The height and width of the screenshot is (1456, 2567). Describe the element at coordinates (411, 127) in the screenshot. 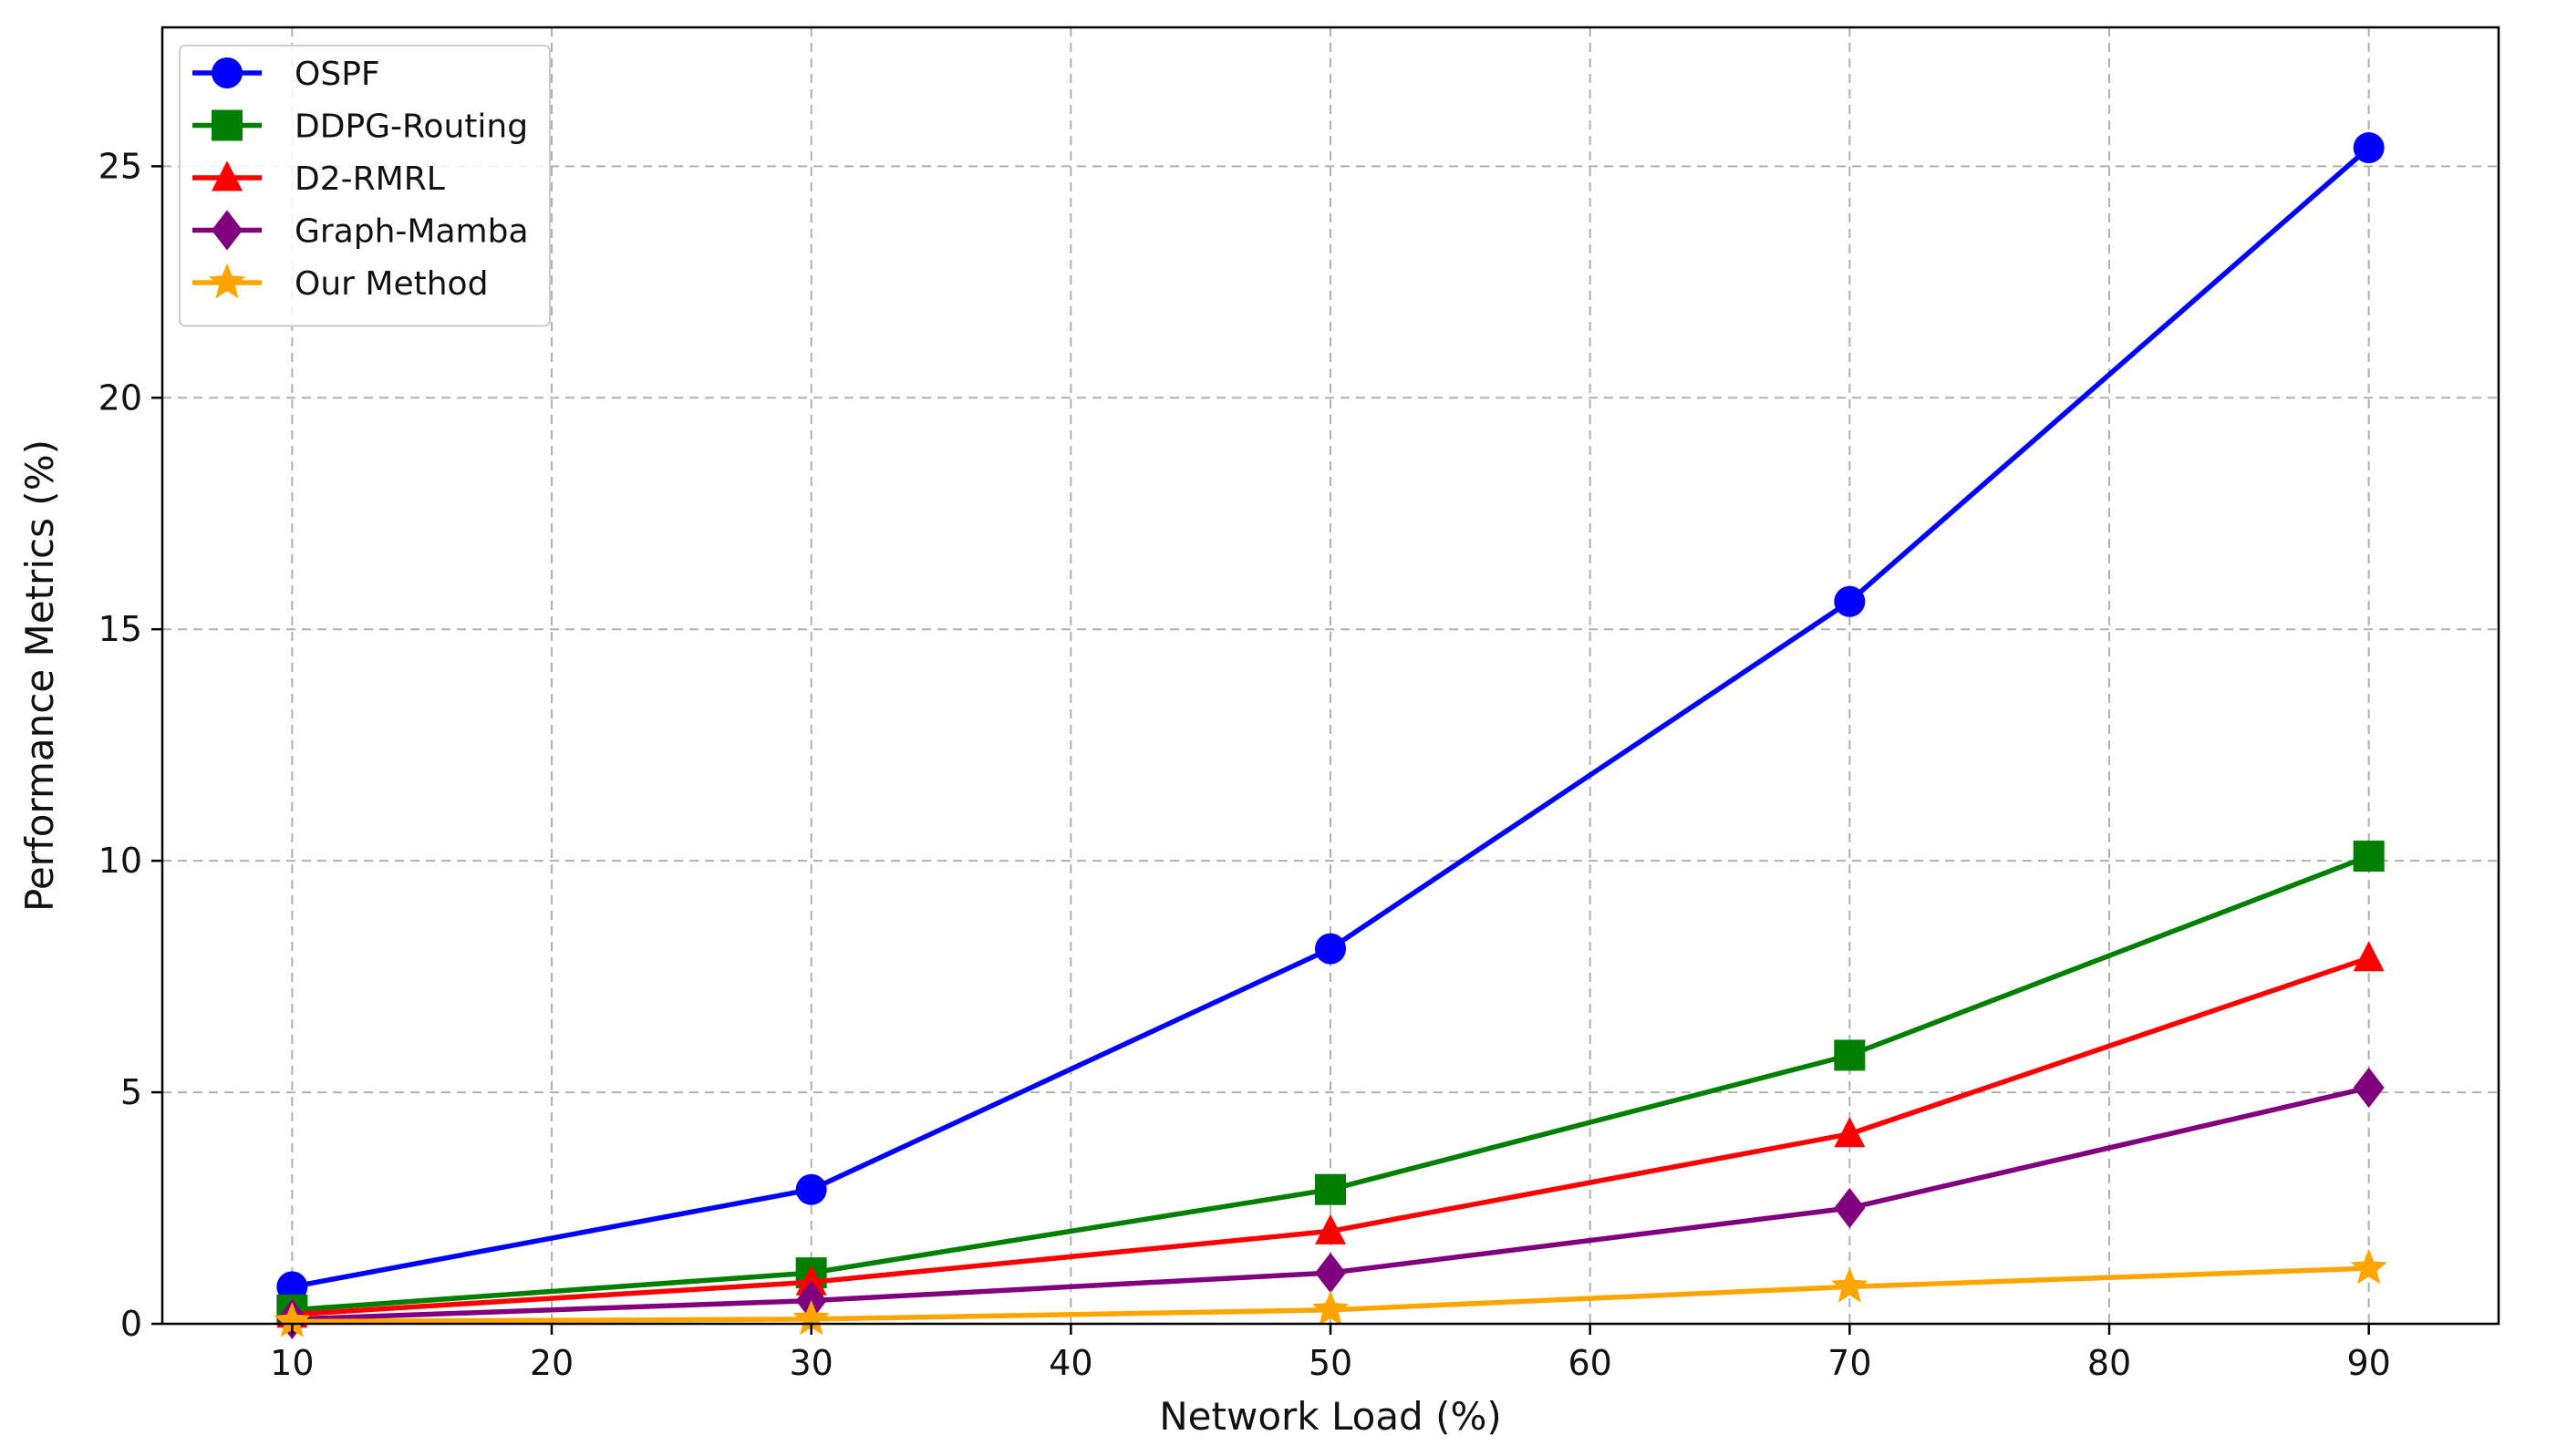

I see `legend-label-ddpg-routing: DDPG-Routing` at that location.